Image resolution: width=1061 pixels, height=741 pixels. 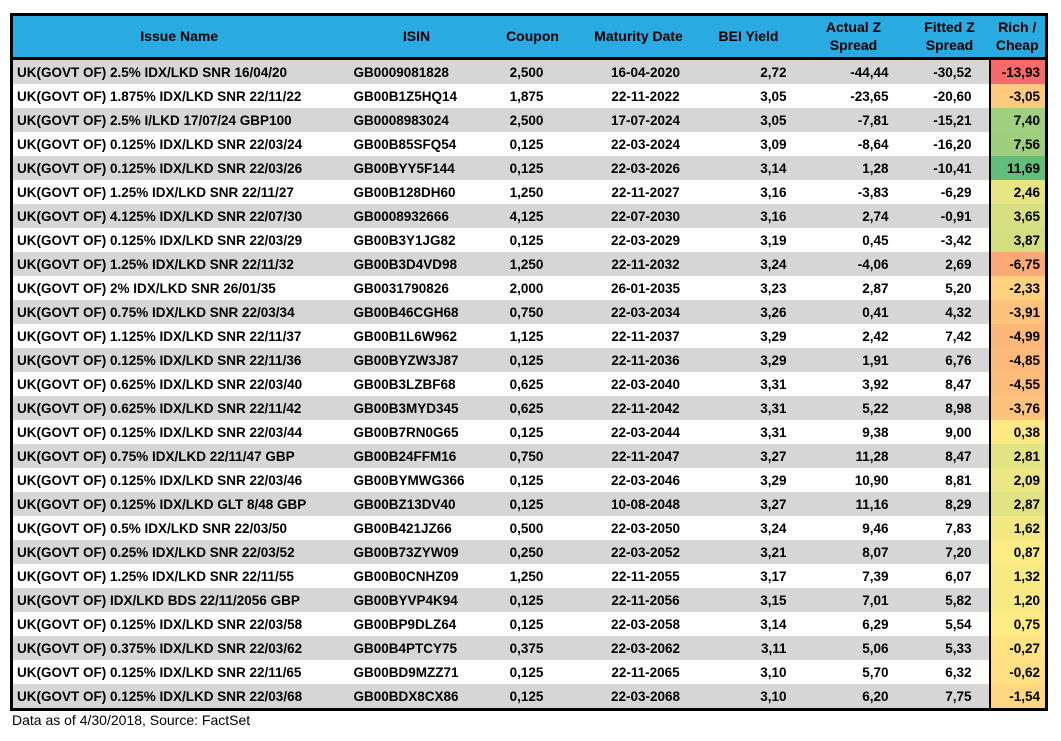 I want to click on cell-isin: GB00BD9MZZ71, so click(x=416, y=672).